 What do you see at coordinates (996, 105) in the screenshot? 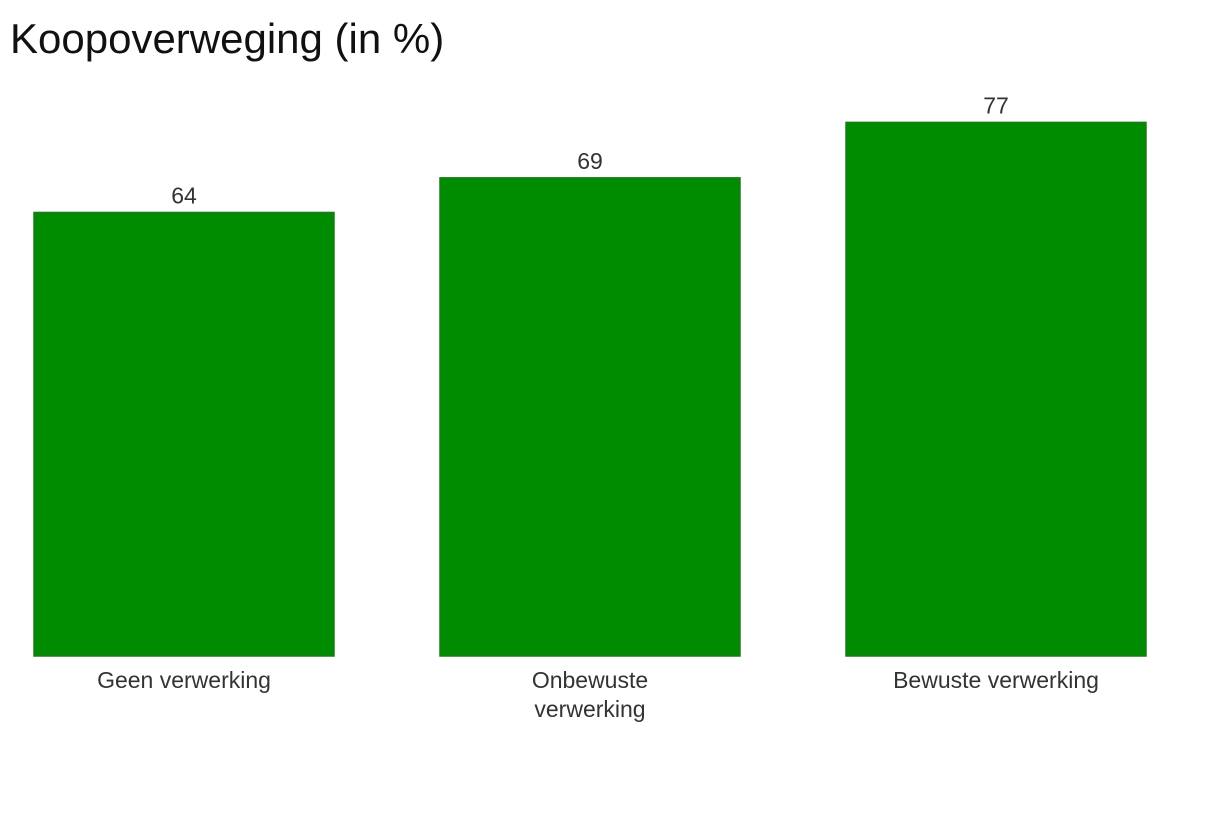
I see `value-label-3: 77` at bounding box center [996, 105].